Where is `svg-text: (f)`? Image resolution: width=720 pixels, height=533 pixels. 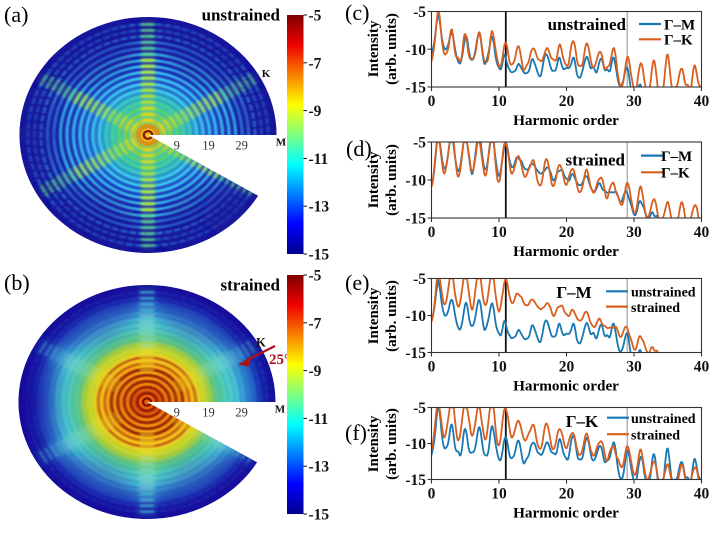 svg-text: (f) is located at coordinates (356, 432).